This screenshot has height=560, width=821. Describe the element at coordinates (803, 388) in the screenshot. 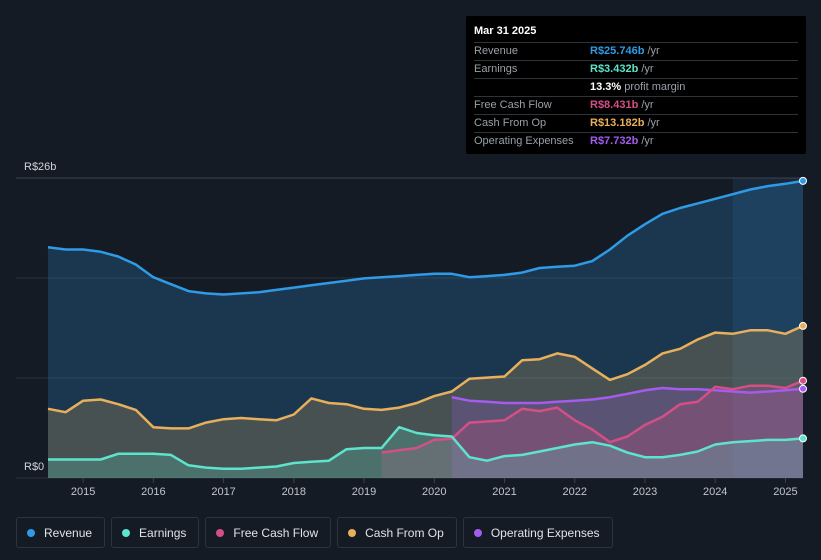

I see `operating-expenses-endpoint` at that location.